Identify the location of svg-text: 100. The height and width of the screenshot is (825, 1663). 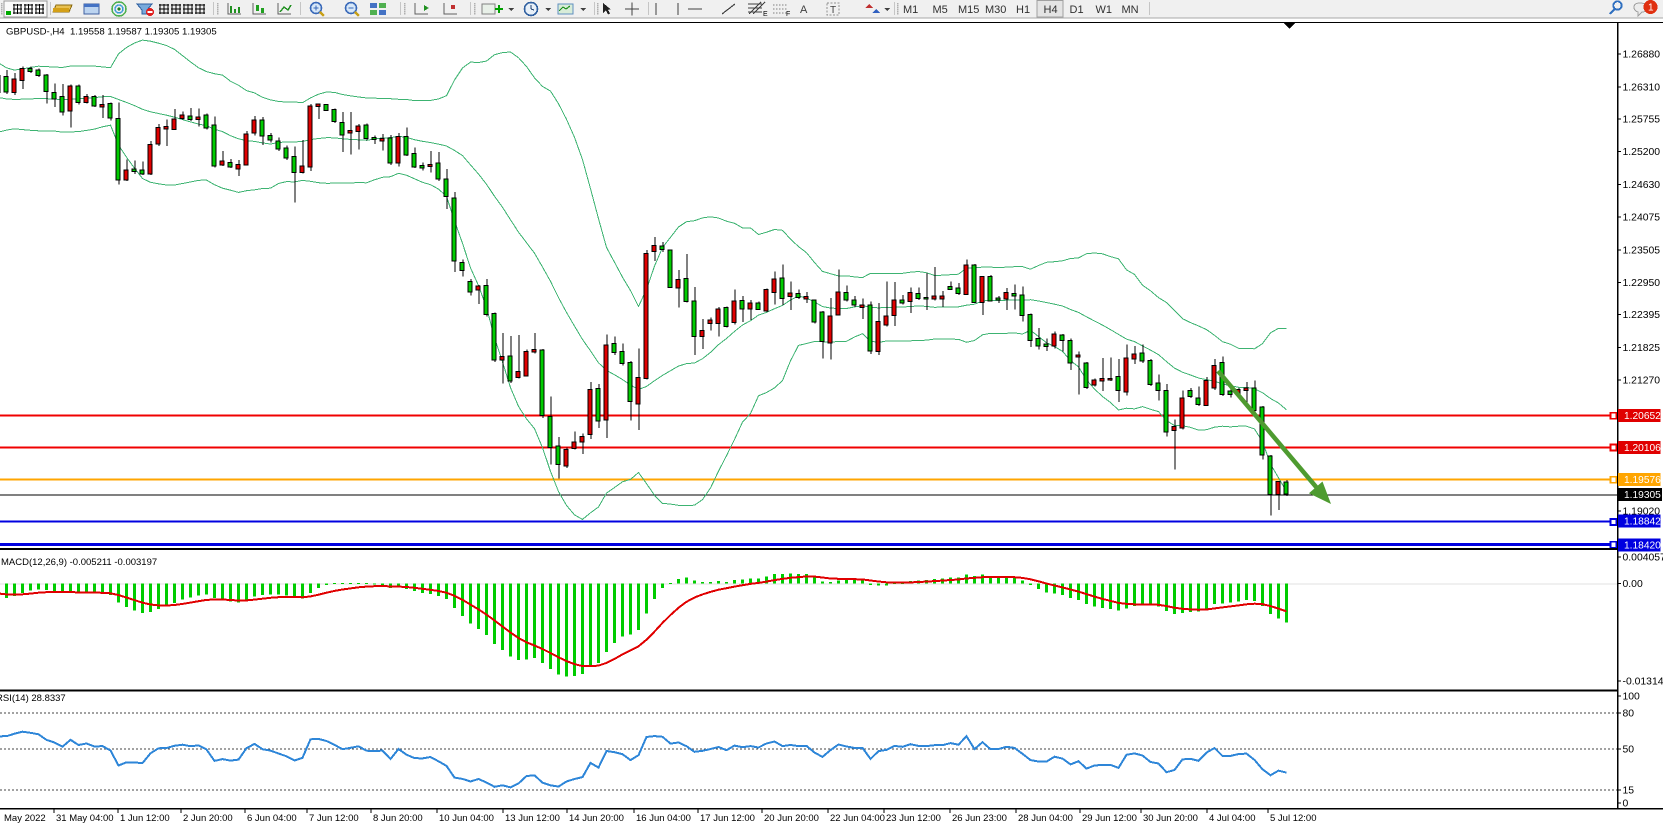
(1632, 697).